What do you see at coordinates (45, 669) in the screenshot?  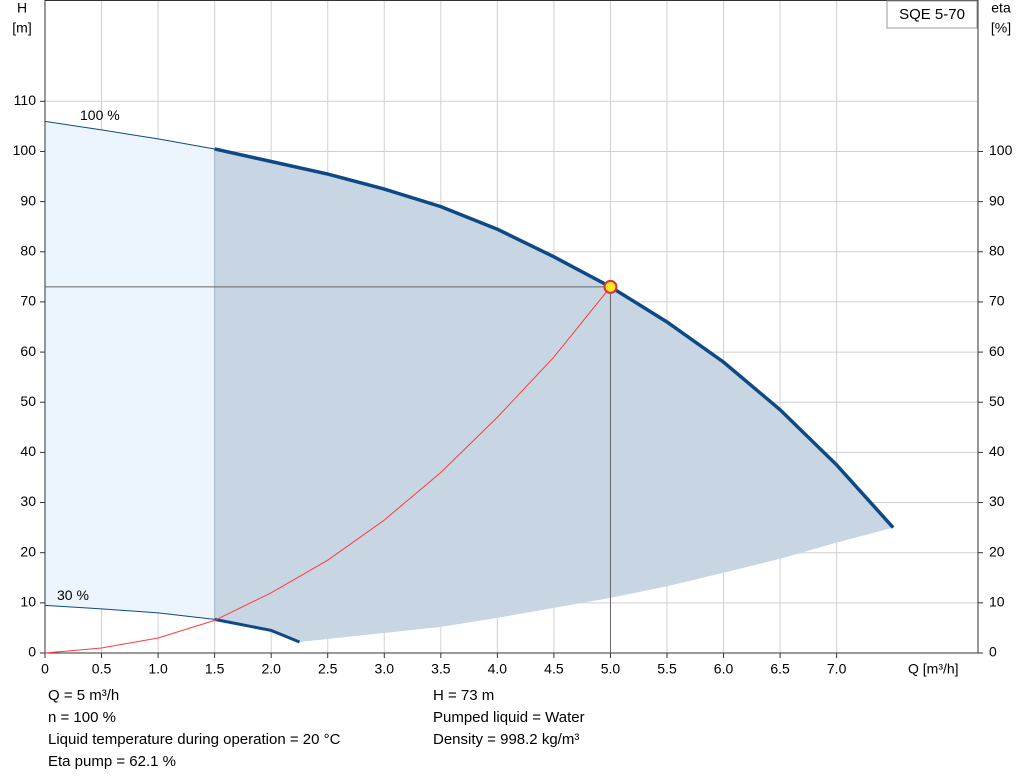 I see `x-tick-label: 0` at bounding box center [45, 669].